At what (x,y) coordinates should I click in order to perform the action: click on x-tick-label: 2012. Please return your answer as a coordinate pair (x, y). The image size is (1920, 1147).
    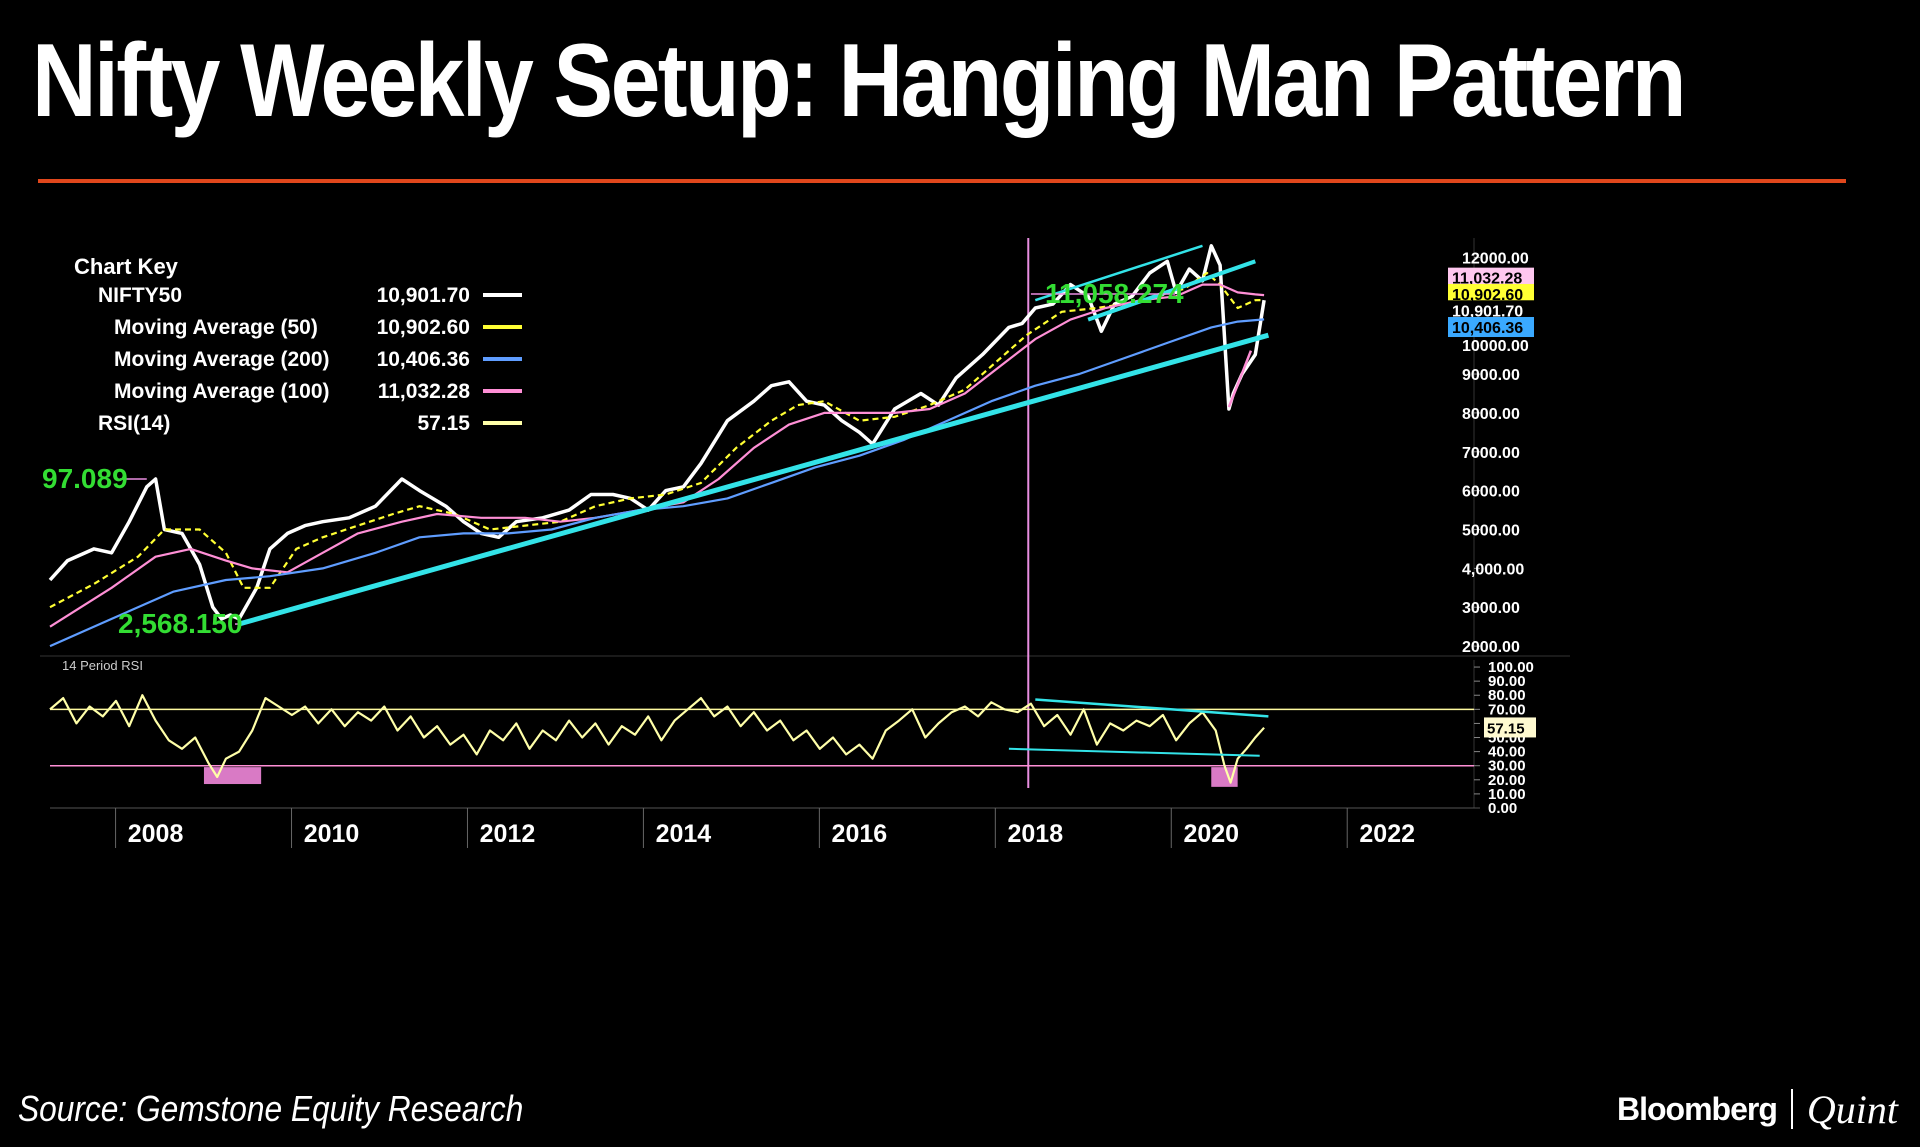
    Looking at the image, I should click on (508, 834).